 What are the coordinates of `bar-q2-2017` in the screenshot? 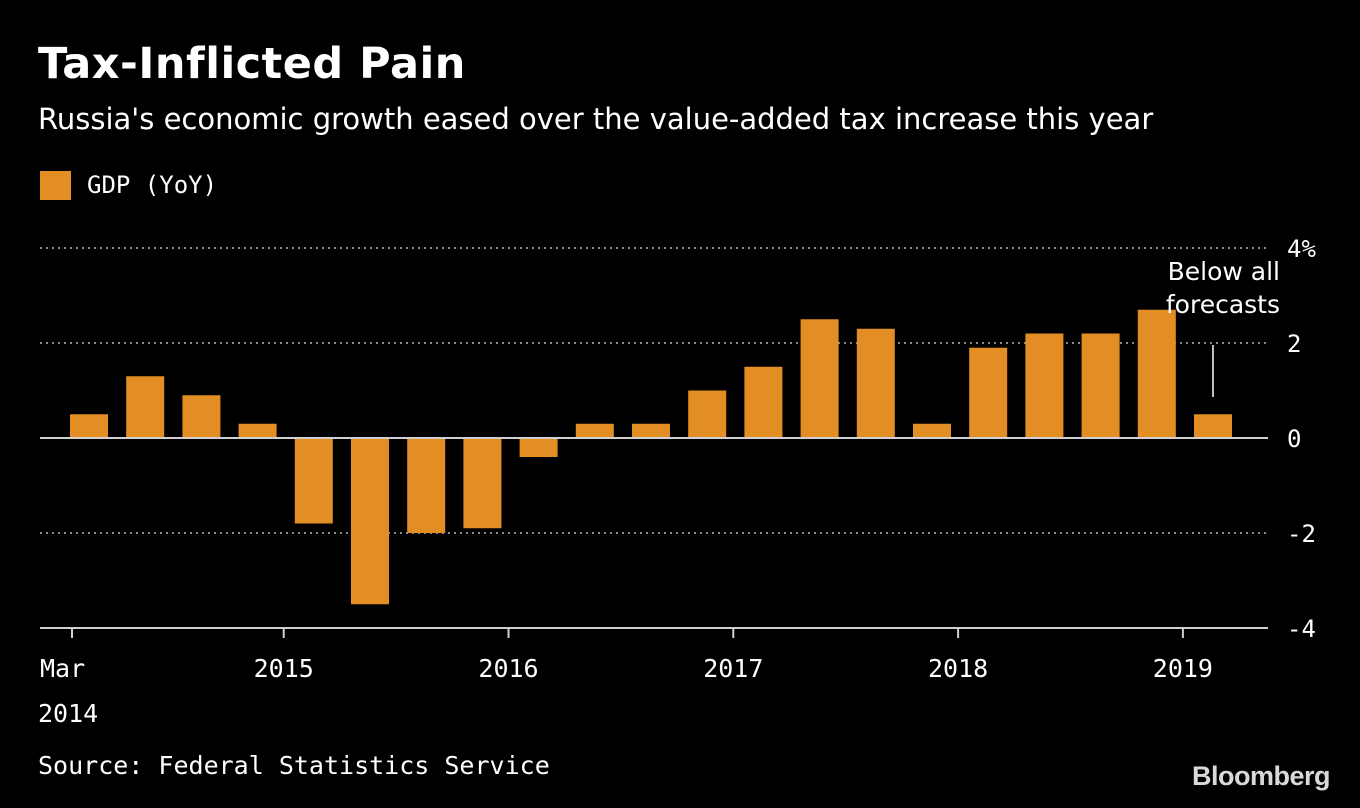 It's located at (819, 378).